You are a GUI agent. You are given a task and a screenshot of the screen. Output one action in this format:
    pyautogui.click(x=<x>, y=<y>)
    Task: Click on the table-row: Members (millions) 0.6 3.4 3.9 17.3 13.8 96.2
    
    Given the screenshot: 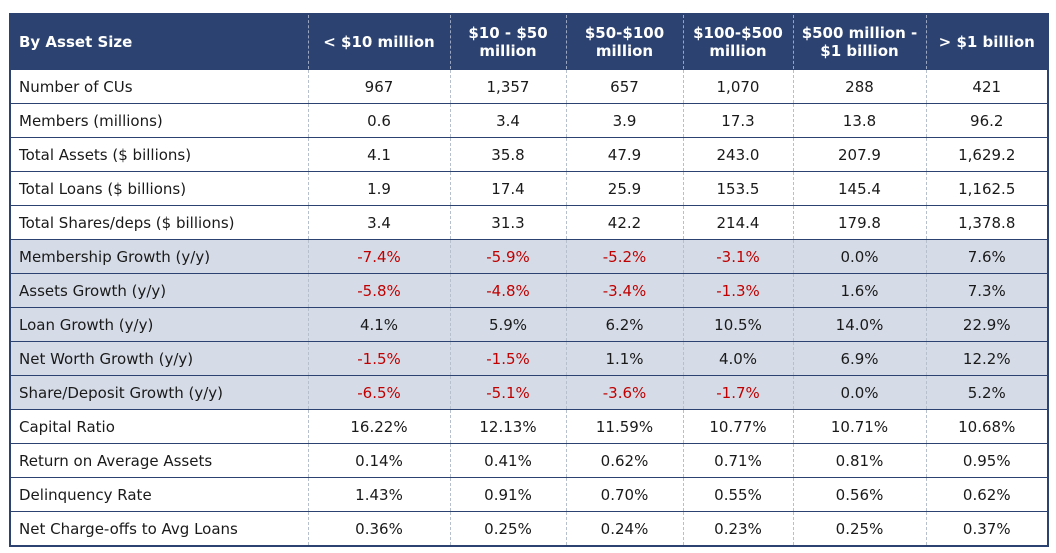 What is the action you would take?
    pyautogui.click(x=529, y=120)
    